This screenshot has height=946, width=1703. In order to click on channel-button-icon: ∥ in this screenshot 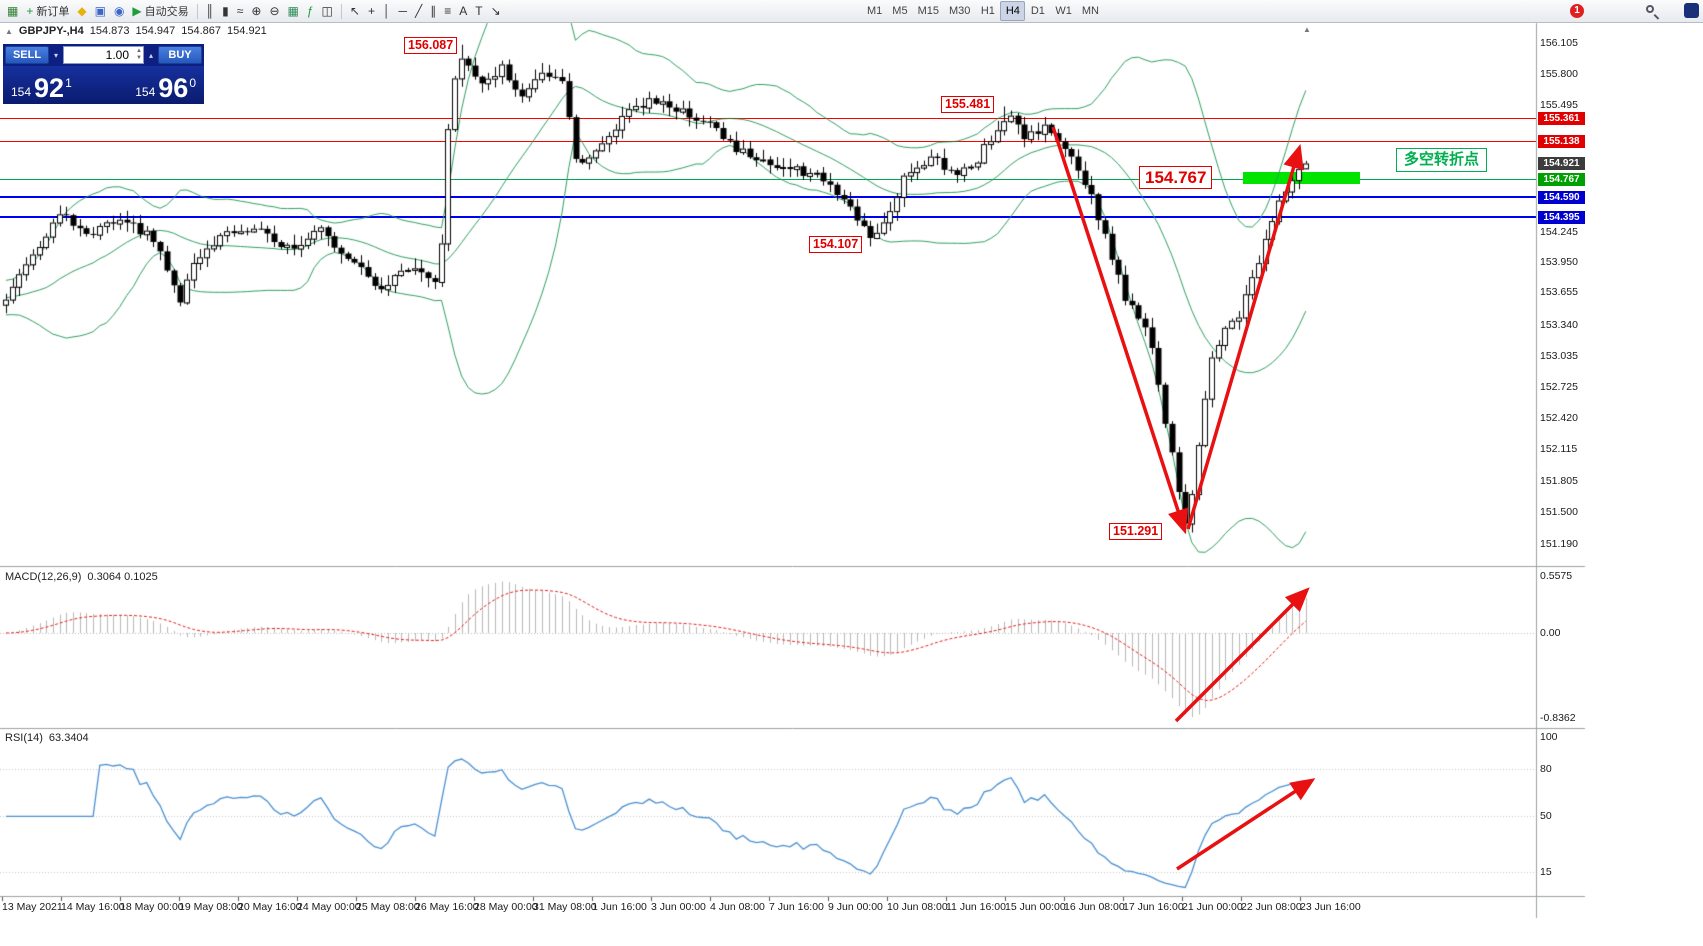, I will do `click(433, 11)`.